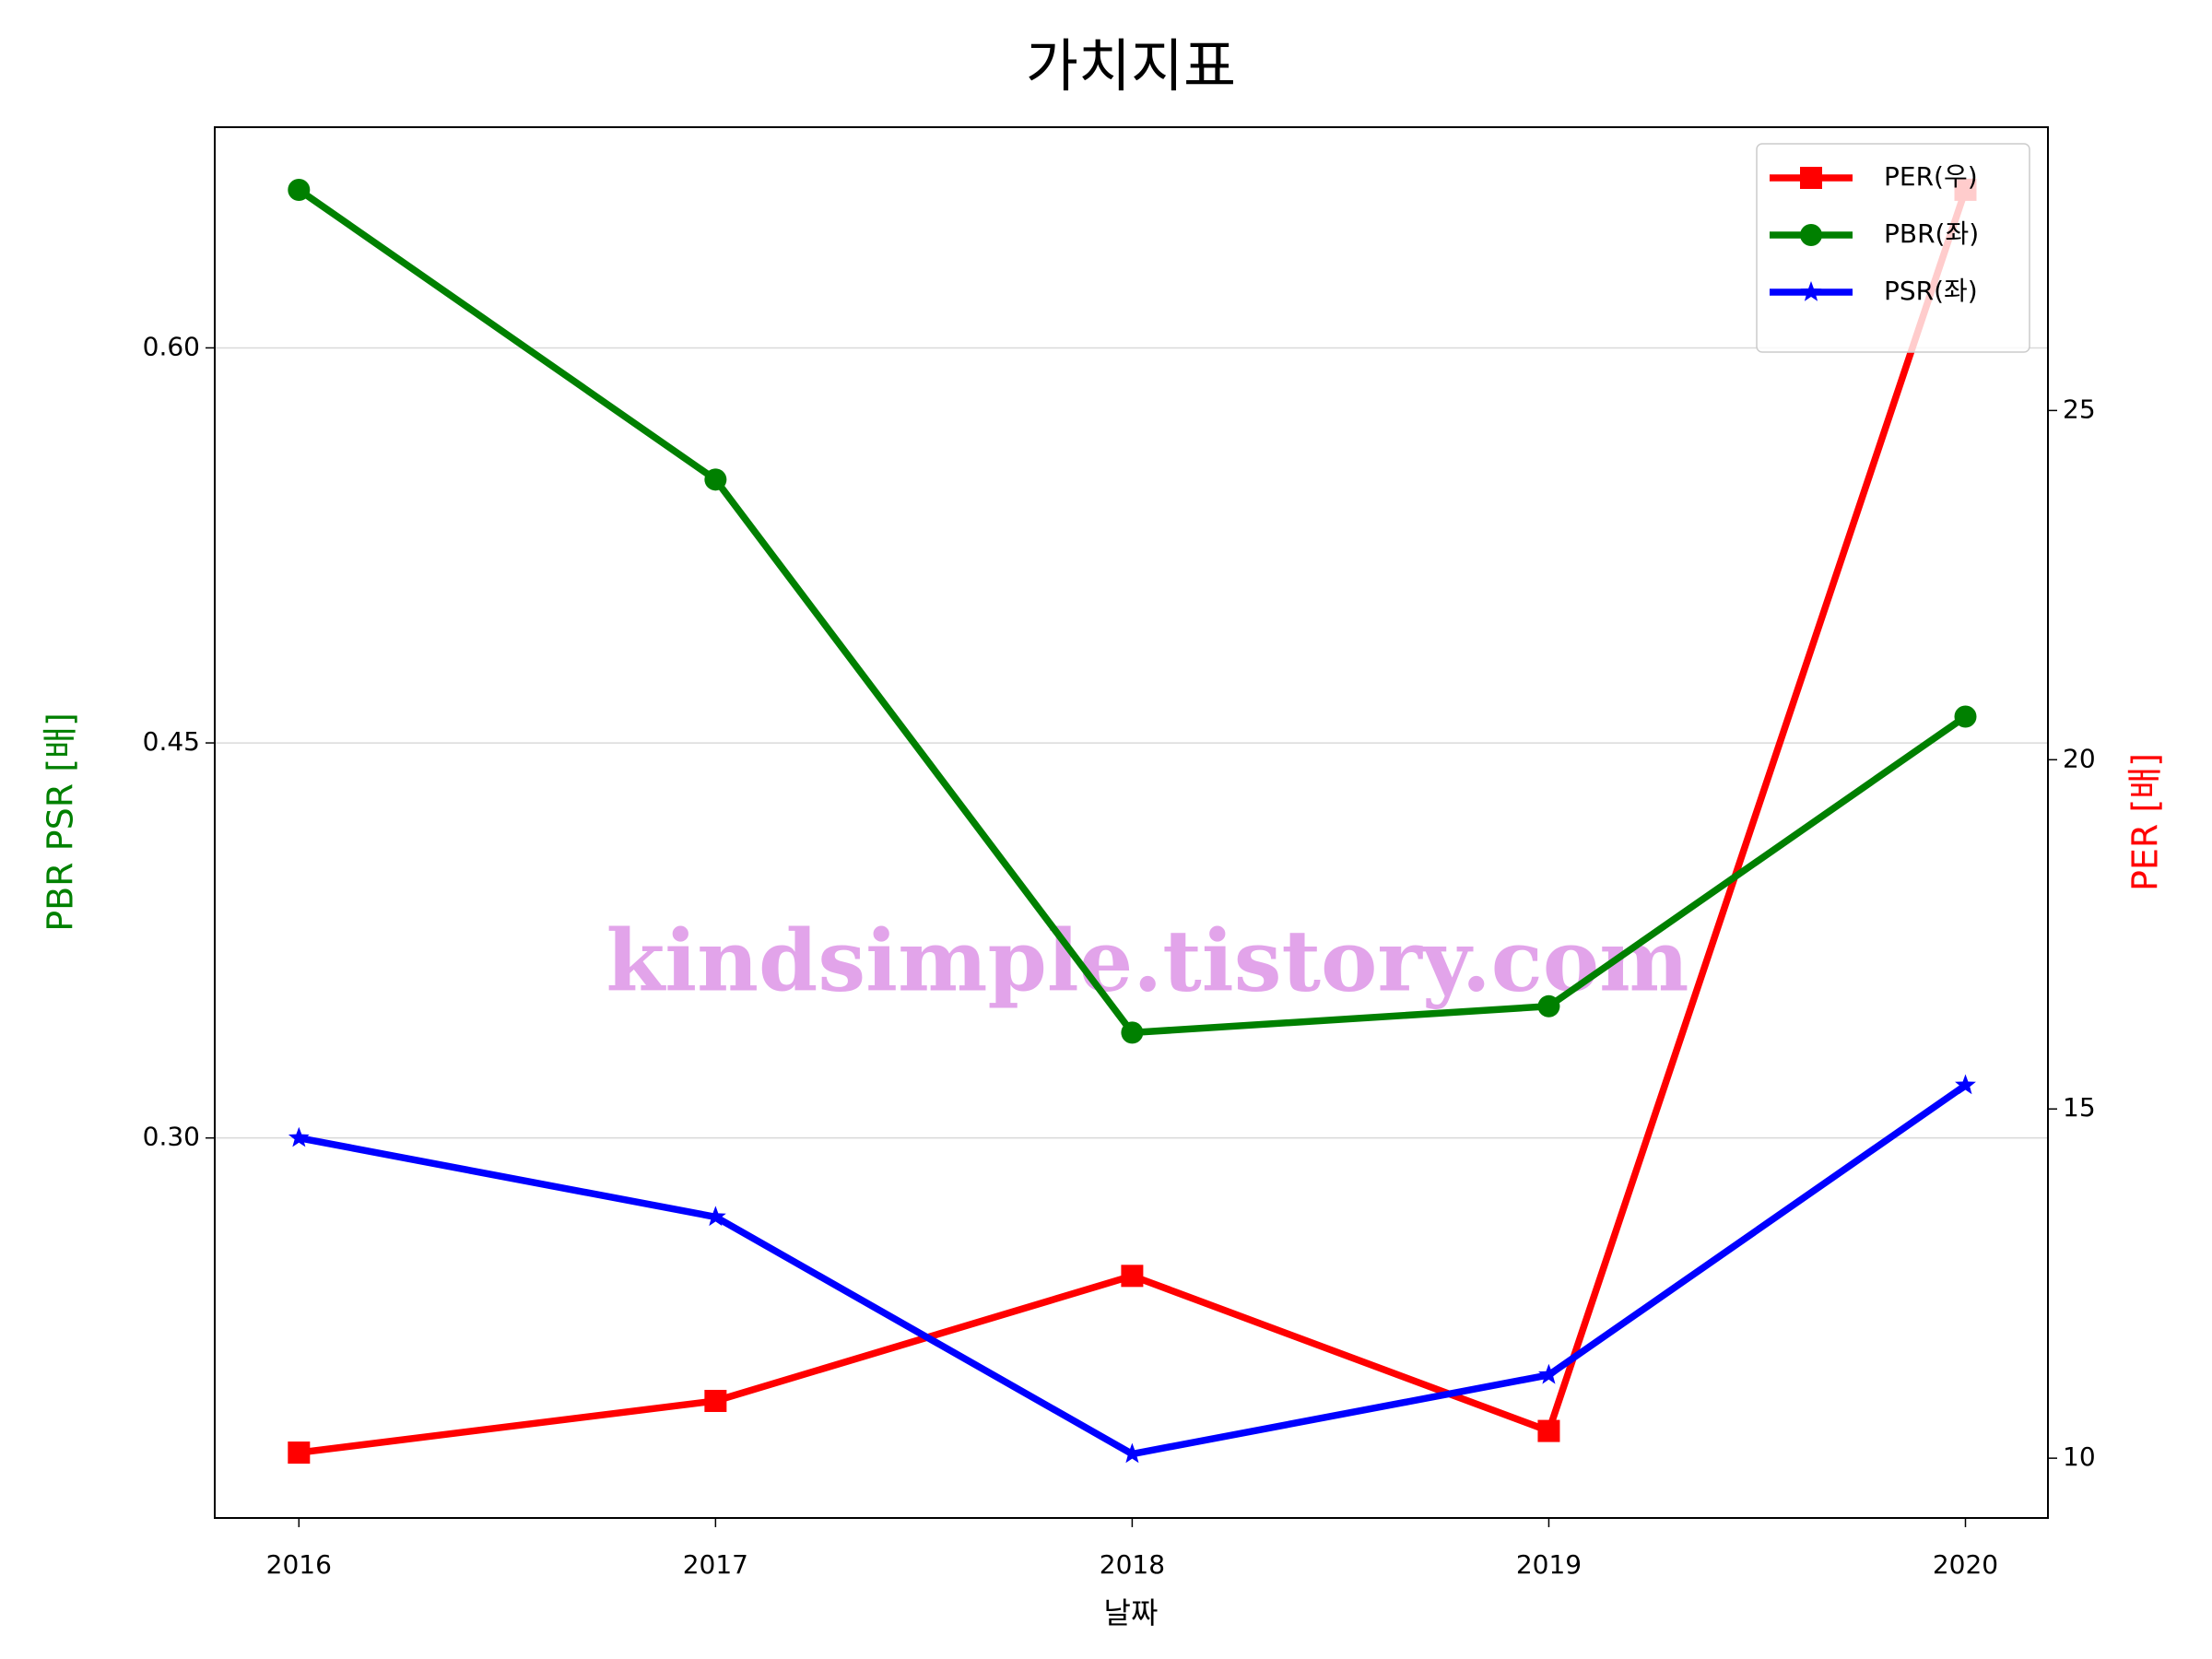 The image size is (2212, 1659). What do you see at coordinates (1147, 961) in the screenshot?
I see `watermark: kindsimple.tistory.com` at bounding box center [1147, 961].